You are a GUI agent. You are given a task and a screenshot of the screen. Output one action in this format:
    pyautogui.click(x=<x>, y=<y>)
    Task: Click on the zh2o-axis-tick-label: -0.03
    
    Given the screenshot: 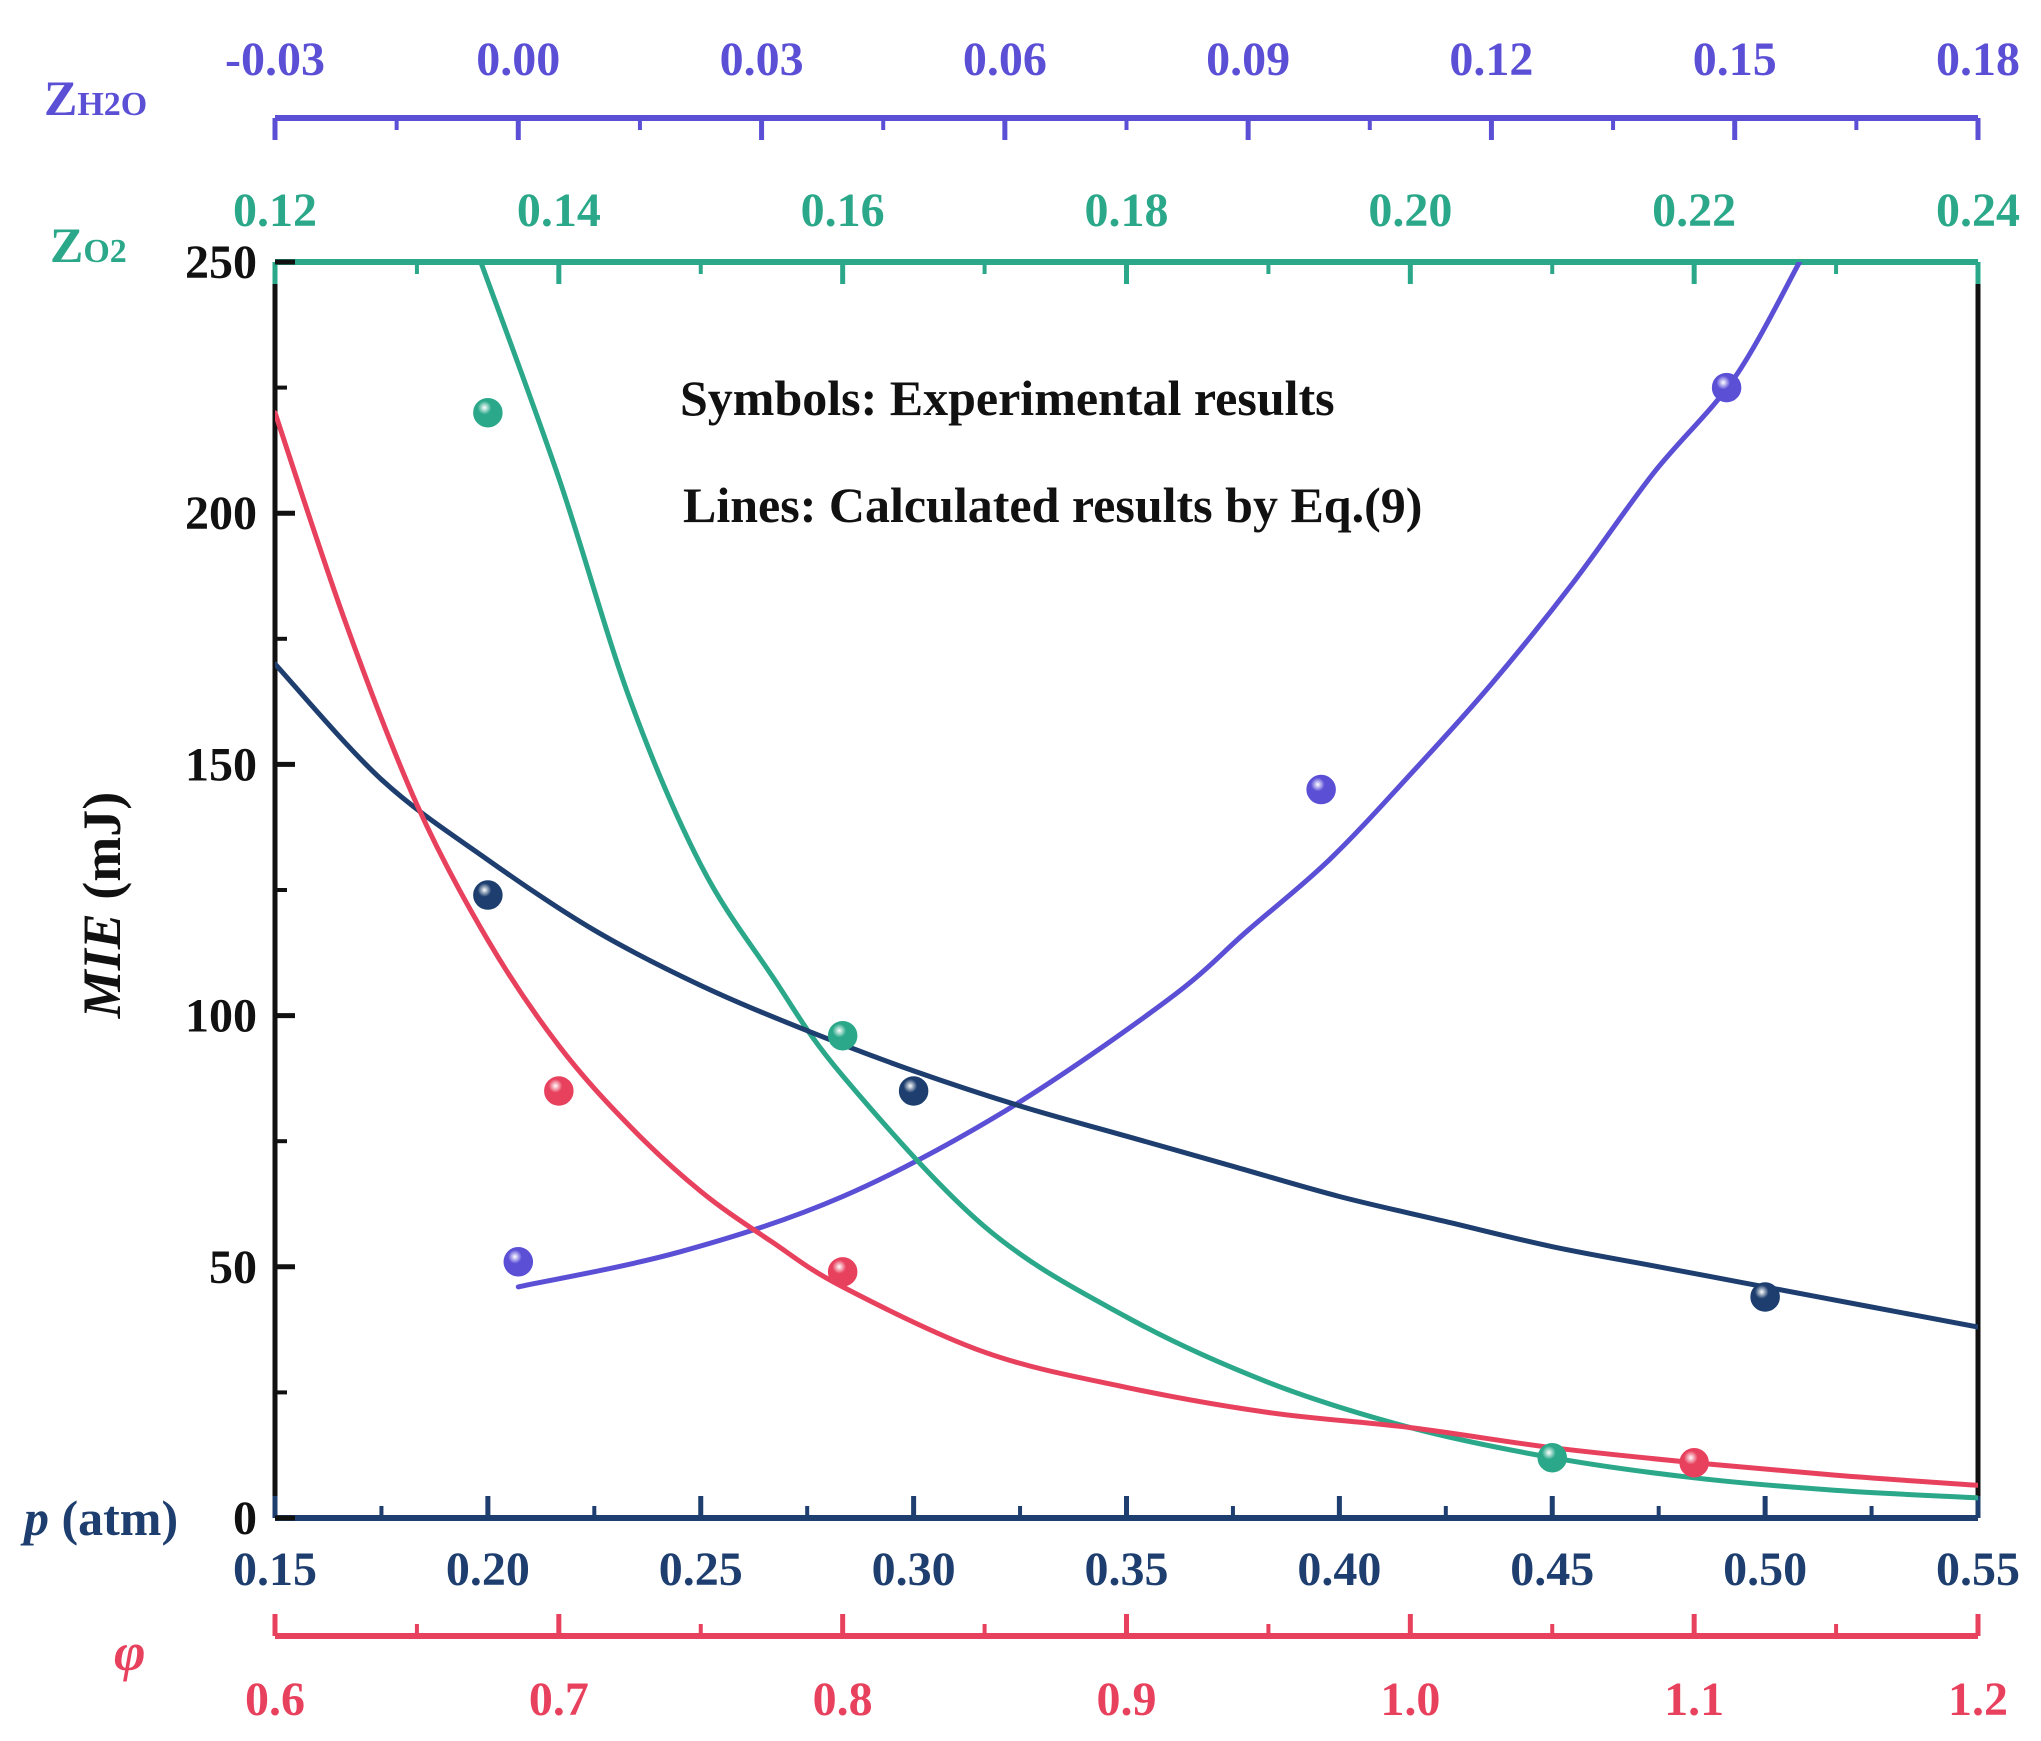 What is the action you would take?
    pyautogui.click(x=275, y=59)
    